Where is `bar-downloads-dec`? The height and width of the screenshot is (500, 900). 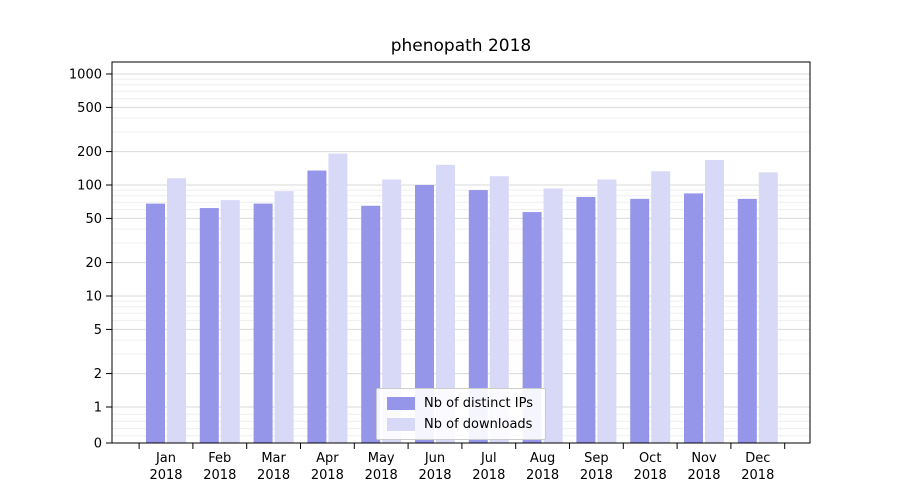
bar-downloads-dec is located at coordinates (768, 307).